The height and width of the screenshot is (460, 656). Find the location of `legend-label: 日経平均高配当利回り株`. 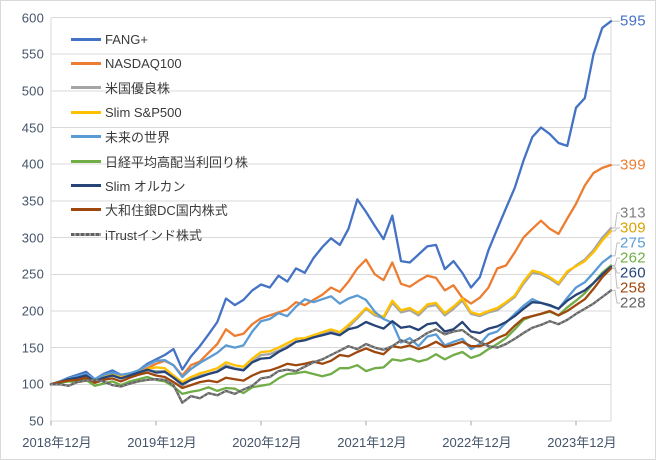

legend-label: 日経平均高配当利回り株 is located at coordinates (177, 162).